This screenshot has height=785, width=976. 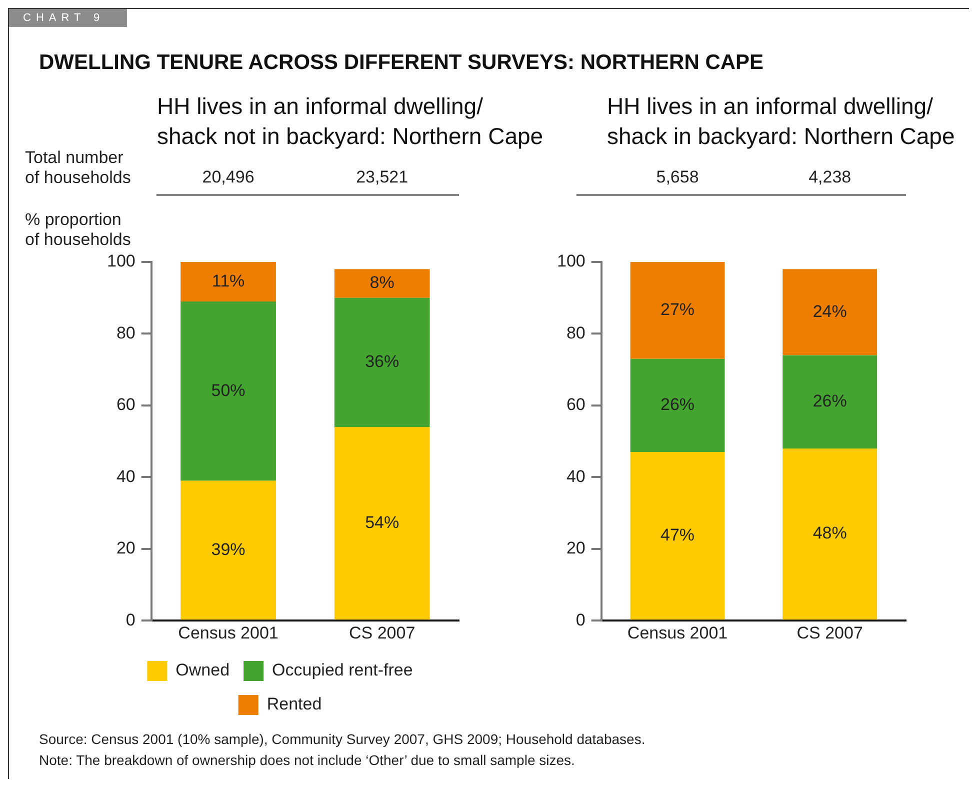 I want to click on text: 23,521, so click(x=382, y=177).